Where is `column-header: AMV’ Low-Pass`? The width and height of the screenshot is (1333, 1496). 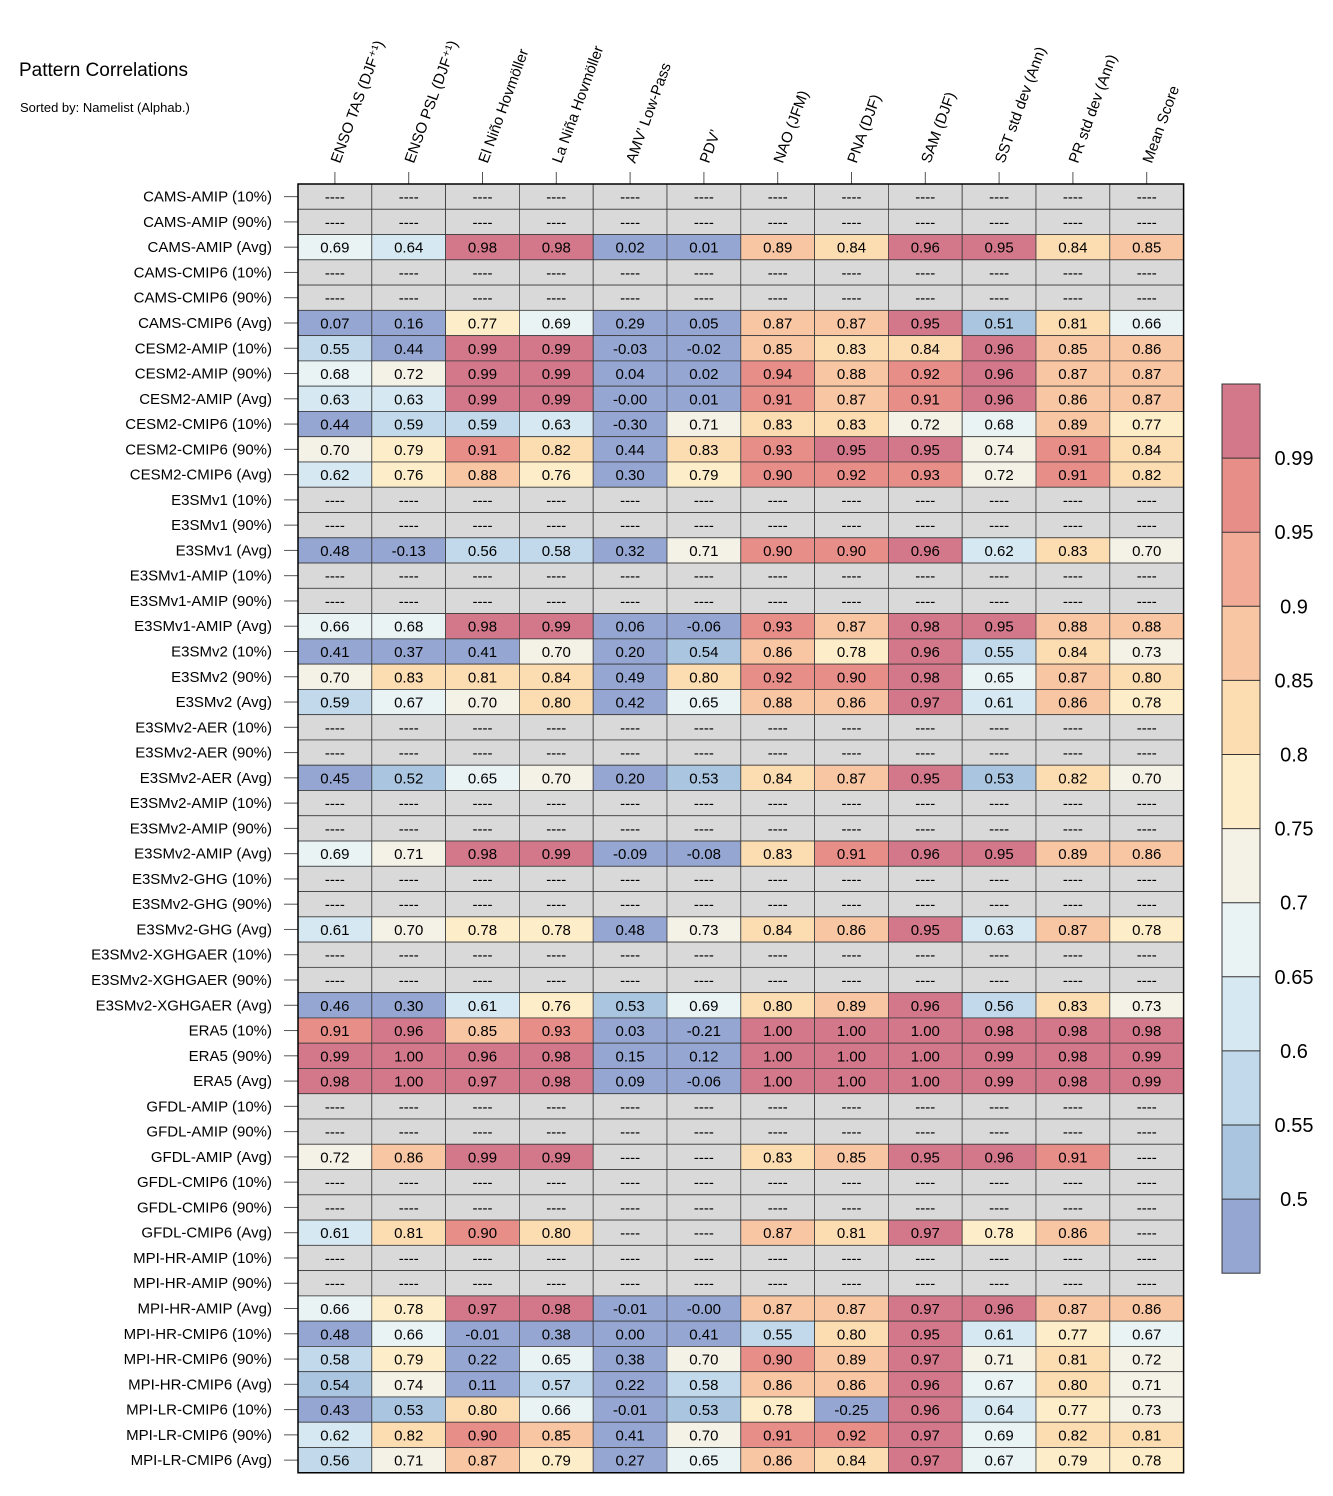
column-header: AMV’ Low-Pass is located at coordinates (649, 113).